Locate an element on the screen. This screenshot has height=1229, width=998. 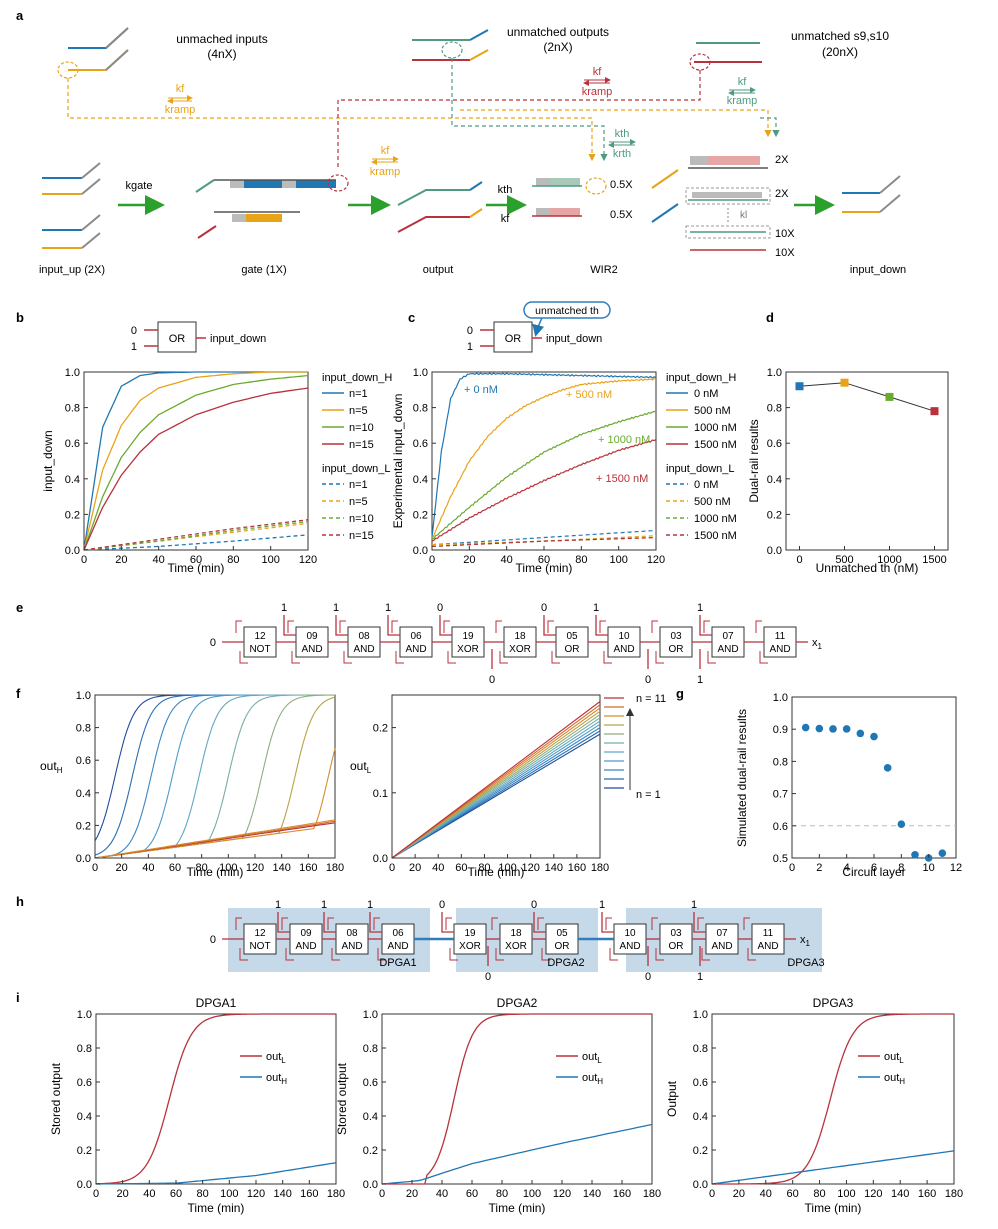
panel-f-left-xtick-label: 180 is located at coordinates (335, 868).